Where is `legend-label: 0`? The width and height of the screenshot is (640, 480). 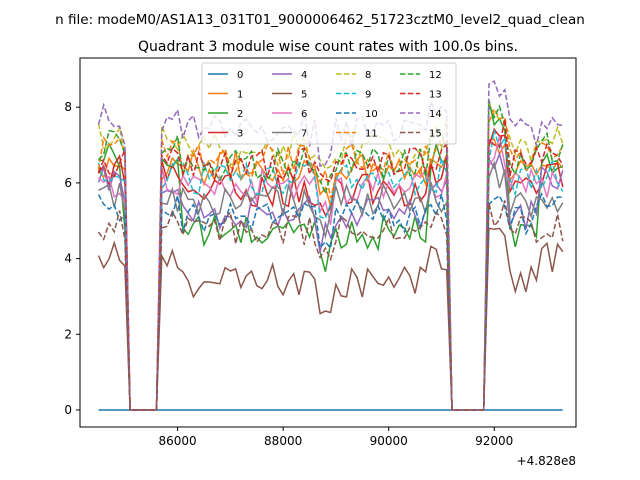 legend-label: 0 is located at coordinates (240, 75).